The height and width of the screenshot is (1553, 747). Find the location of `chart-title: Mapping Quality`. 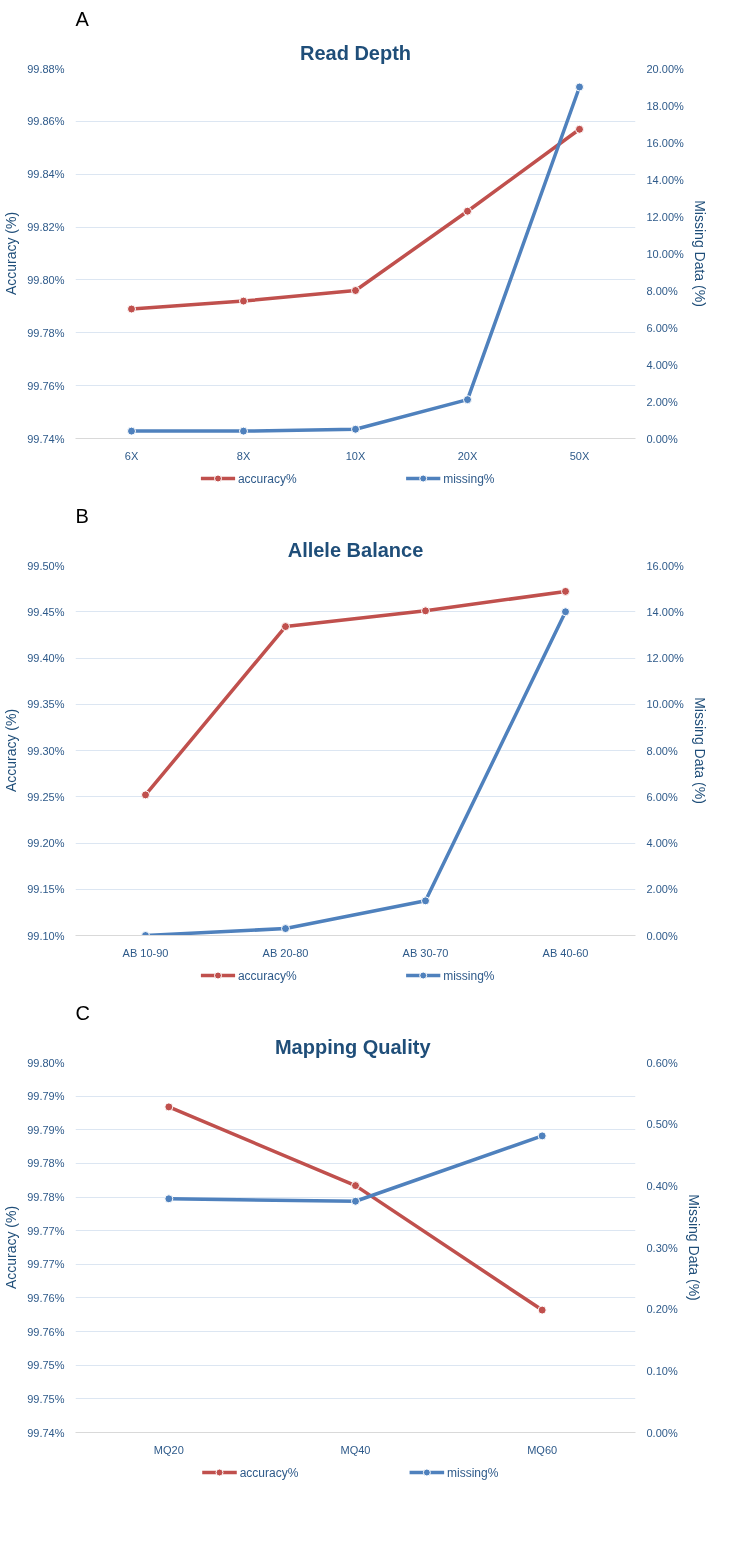

chart-title: Mapping Quality is located at coordinates (353, 1046).